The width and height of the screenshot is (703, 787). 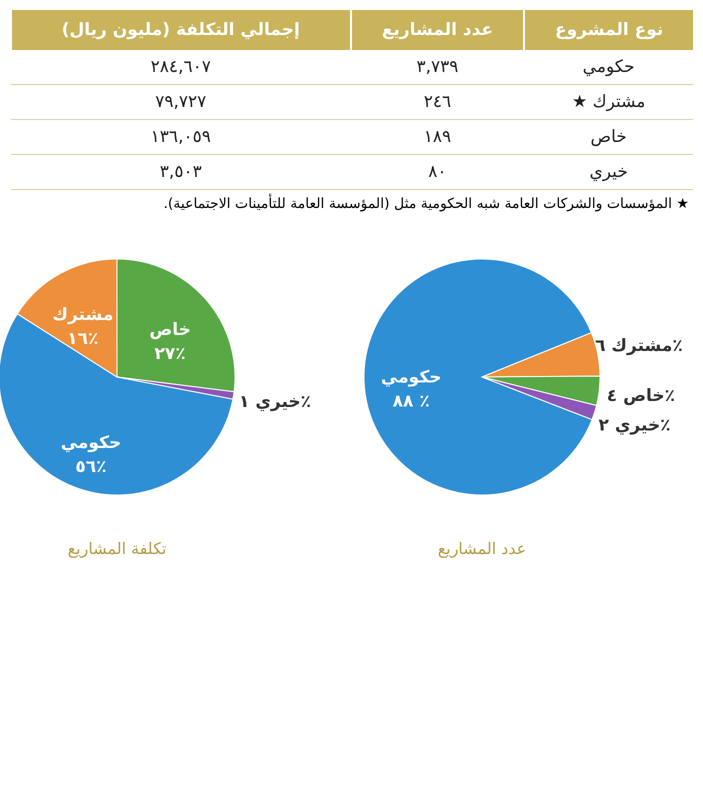 What do you see at coordinates (180, 137) in the screenshot?
I see `text: ١٣٦,٠٥٩` at bounding box center [180, 137].